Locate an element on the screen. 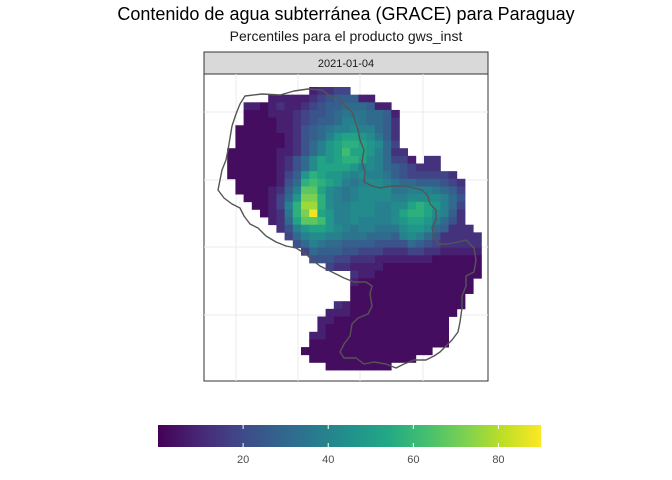  chart-subtitle: Percentiles para el producto gws_inst is located at coordinates (346, 36).